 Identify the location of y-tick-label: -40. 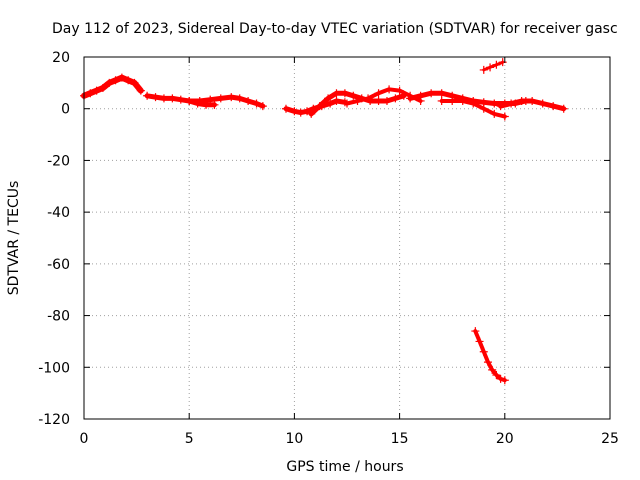
(58, 213).